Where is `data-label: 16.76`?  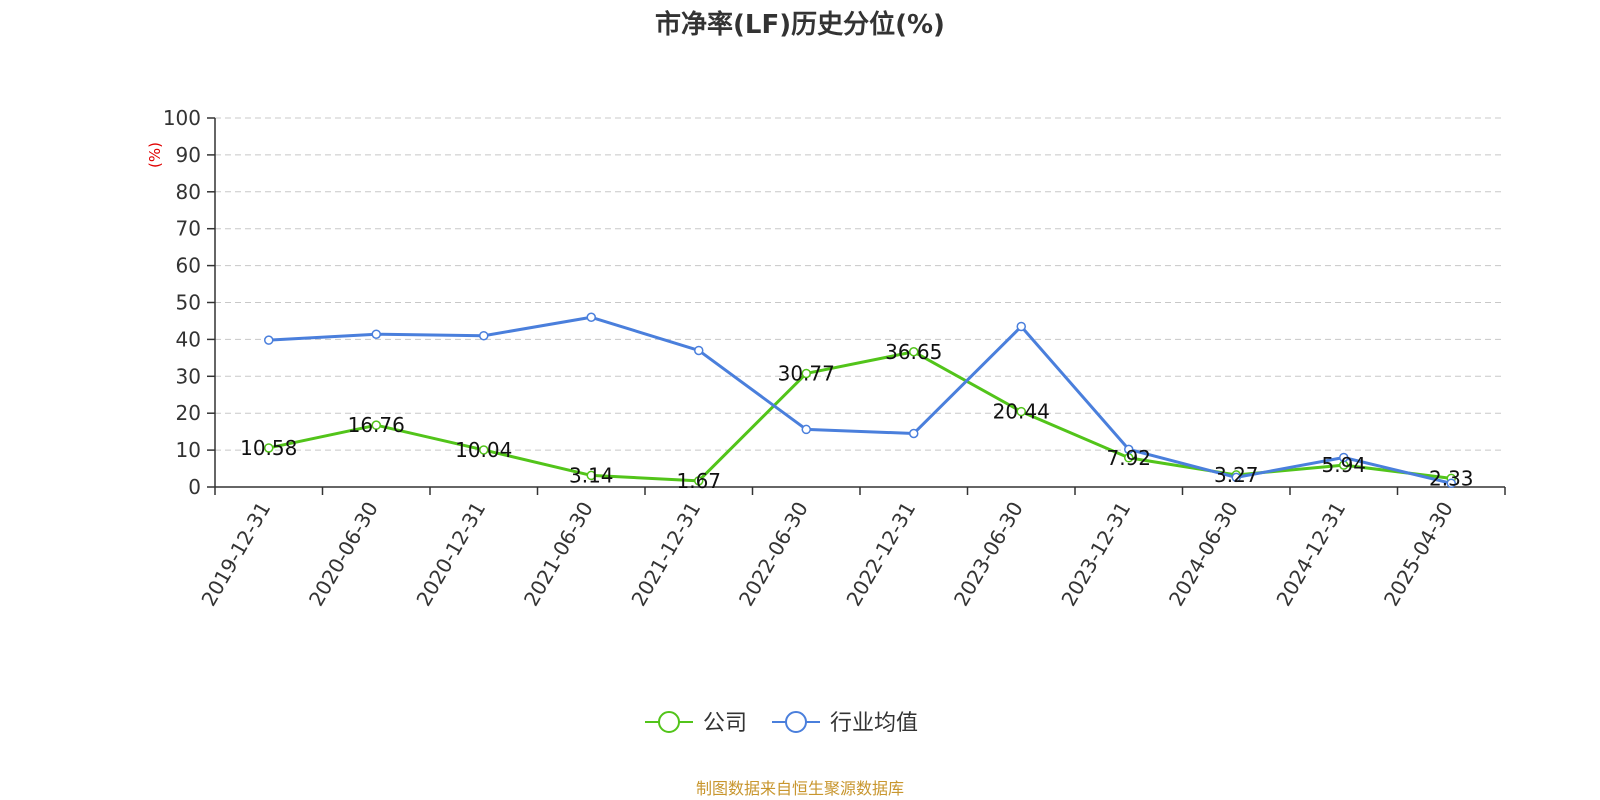
data-label: 16.76 is located at coordinates (376, 425).